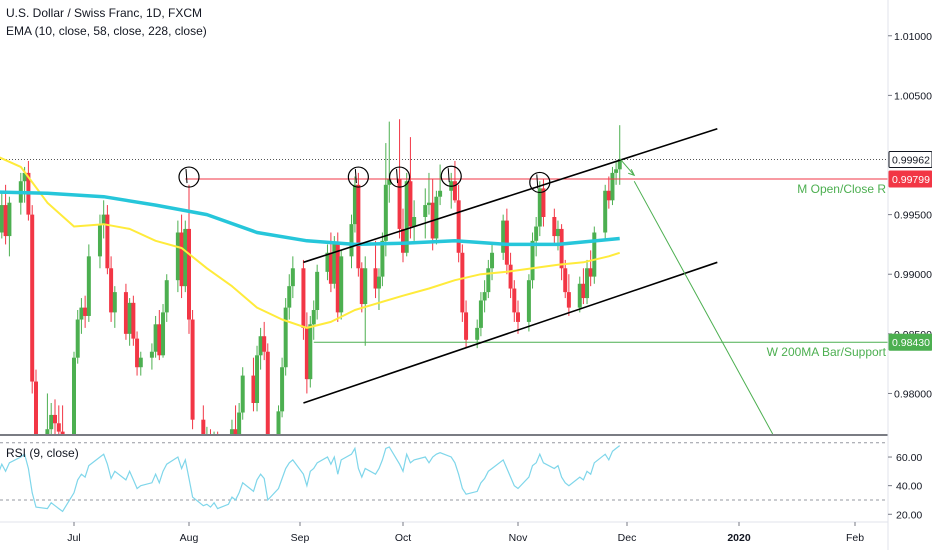 The image size is (932, 555). Describe the element at coordinates (911, 343) in the screenshot. I see `price-badge-label: 0.98430` at that location.